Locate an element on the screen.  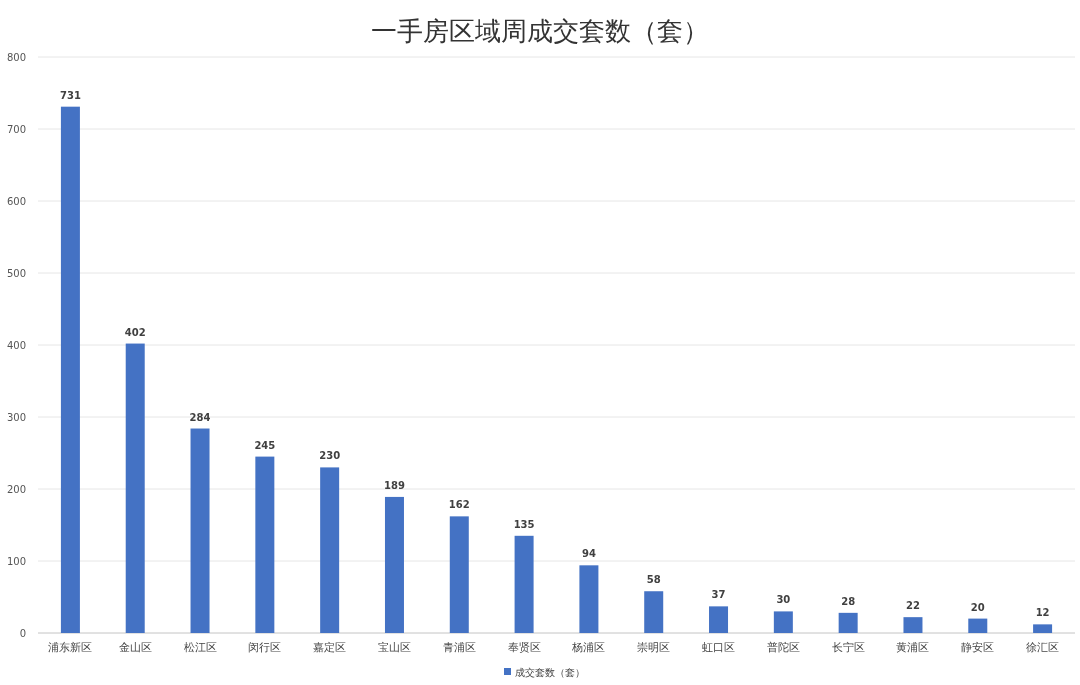
x-tick-label: 长宁区 is located at coordinates (848, 647).